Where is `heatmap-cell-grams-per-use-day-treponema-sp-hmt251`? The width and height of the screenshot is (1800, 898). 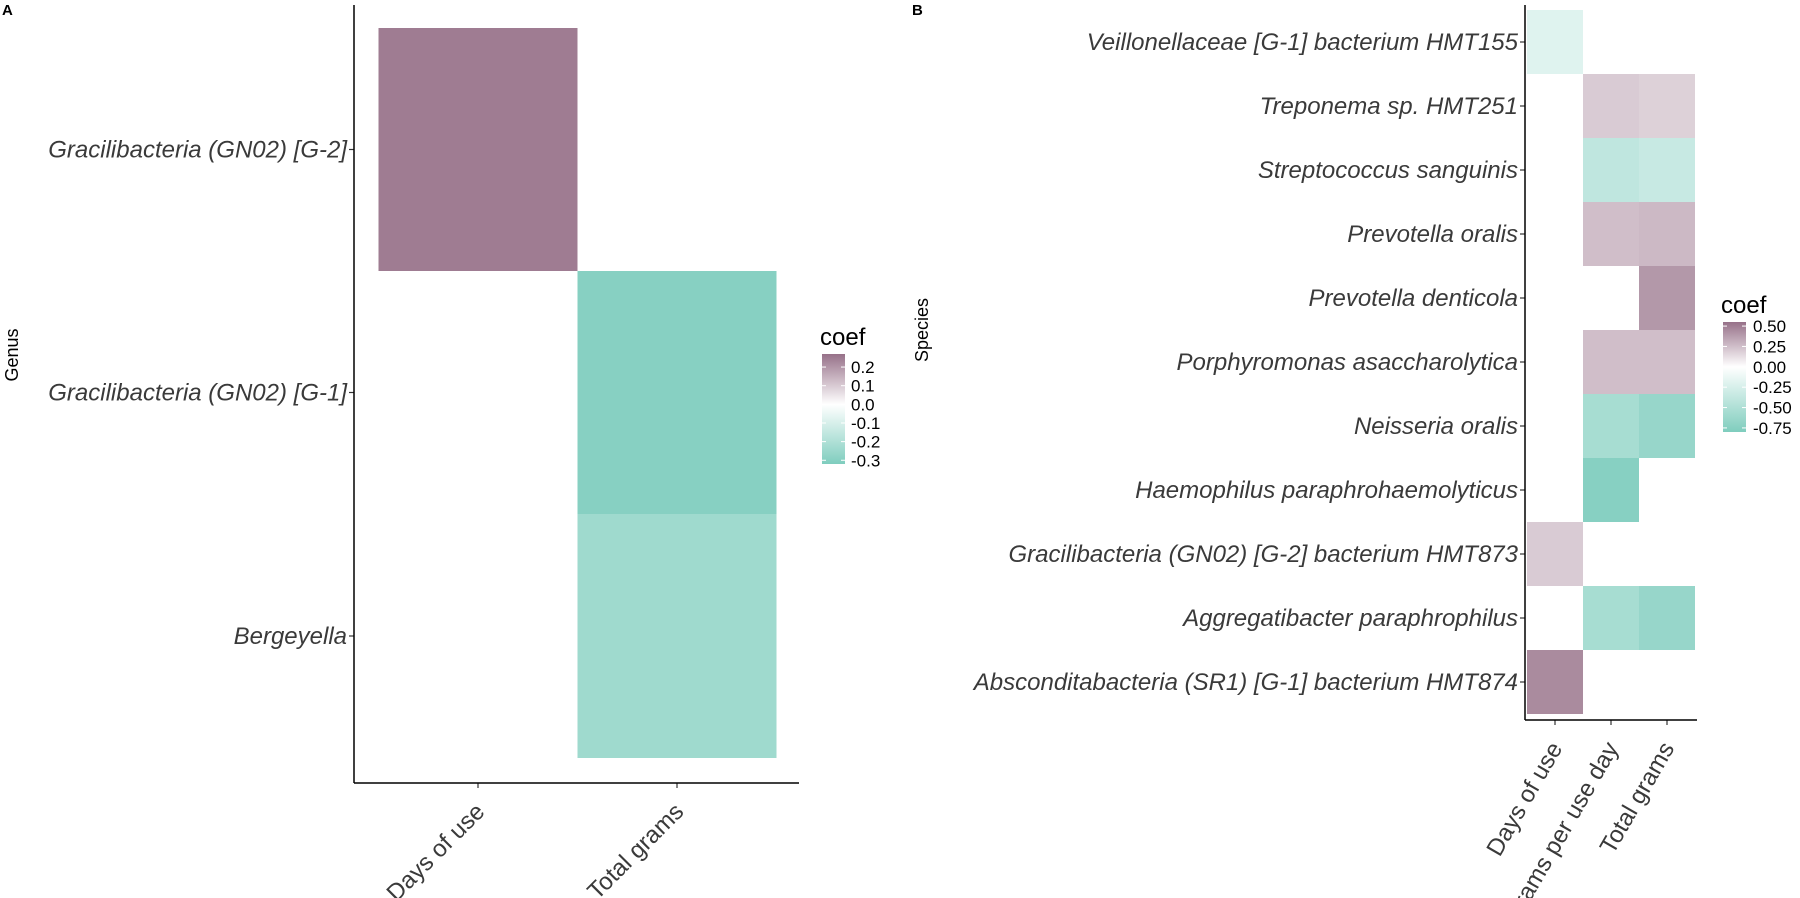
heatmap-cell-grams-per-use-day-treponema-sp-hmt251 is located at coordinates (1611, 106).